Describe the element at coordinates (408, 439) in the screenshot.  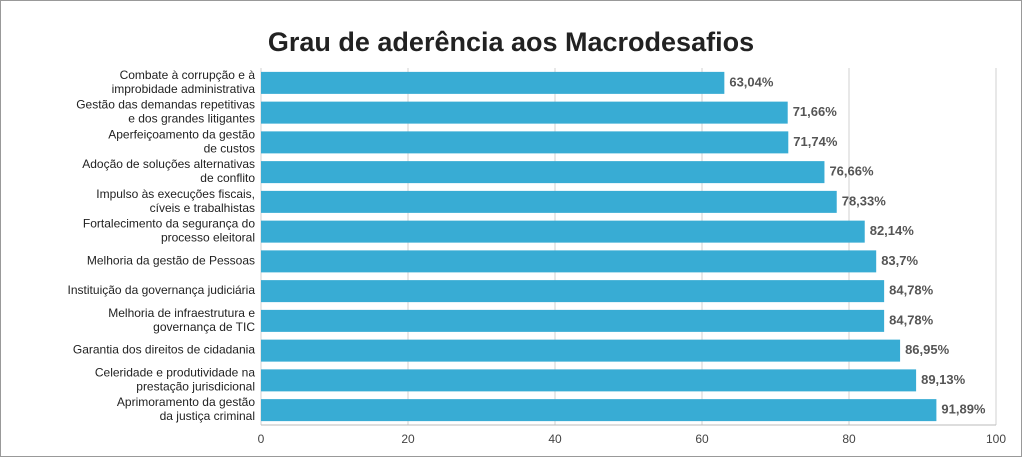
I see `x-tick-label: 20` at that location.